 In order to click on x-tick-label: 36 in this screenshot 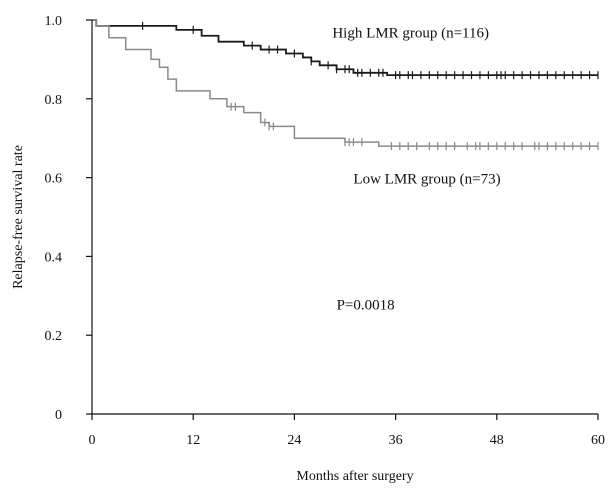, I will do `click(396, 440)`.